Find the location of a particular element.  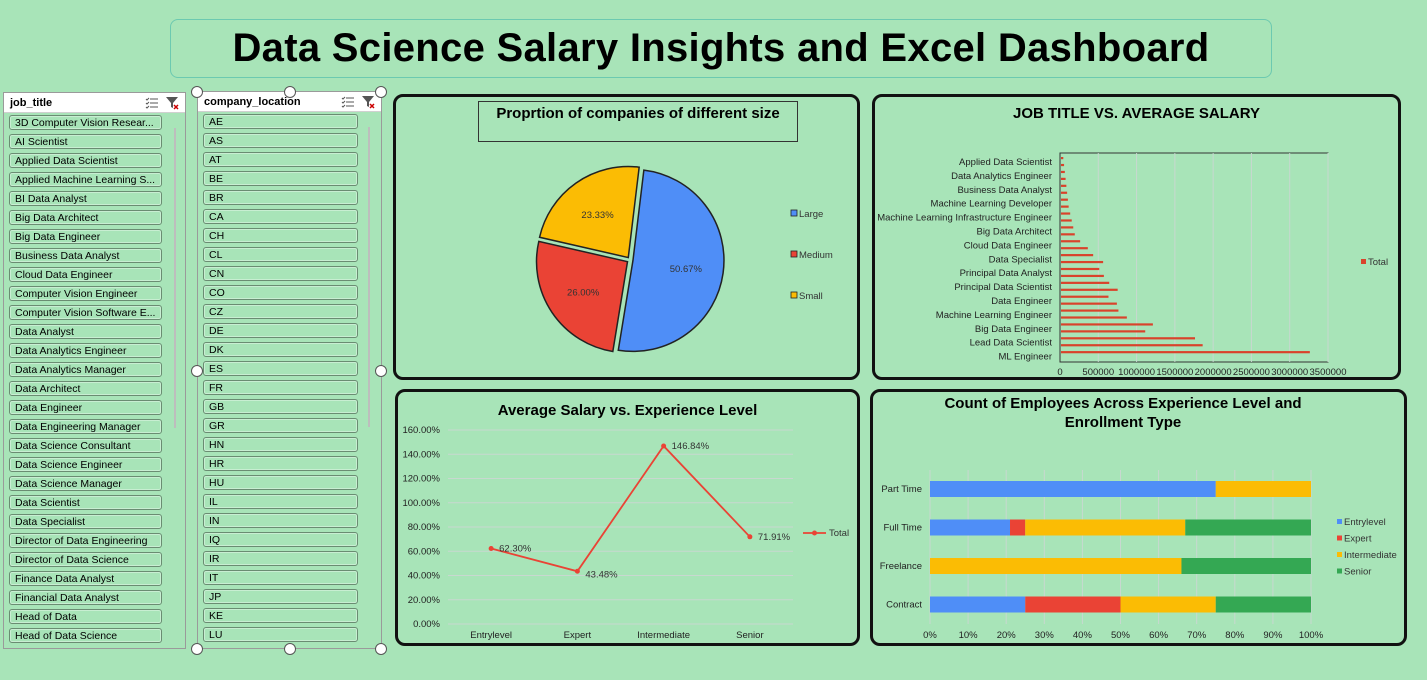

slicer-item: ES is located at coordinates (280, 368).